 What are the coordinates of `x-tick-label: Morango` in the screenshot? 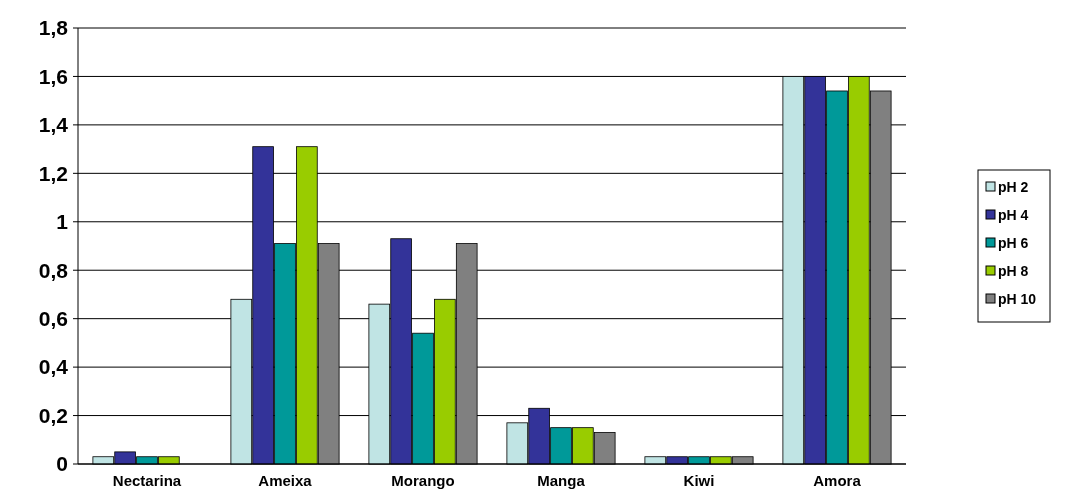 It's located at (423, 480).